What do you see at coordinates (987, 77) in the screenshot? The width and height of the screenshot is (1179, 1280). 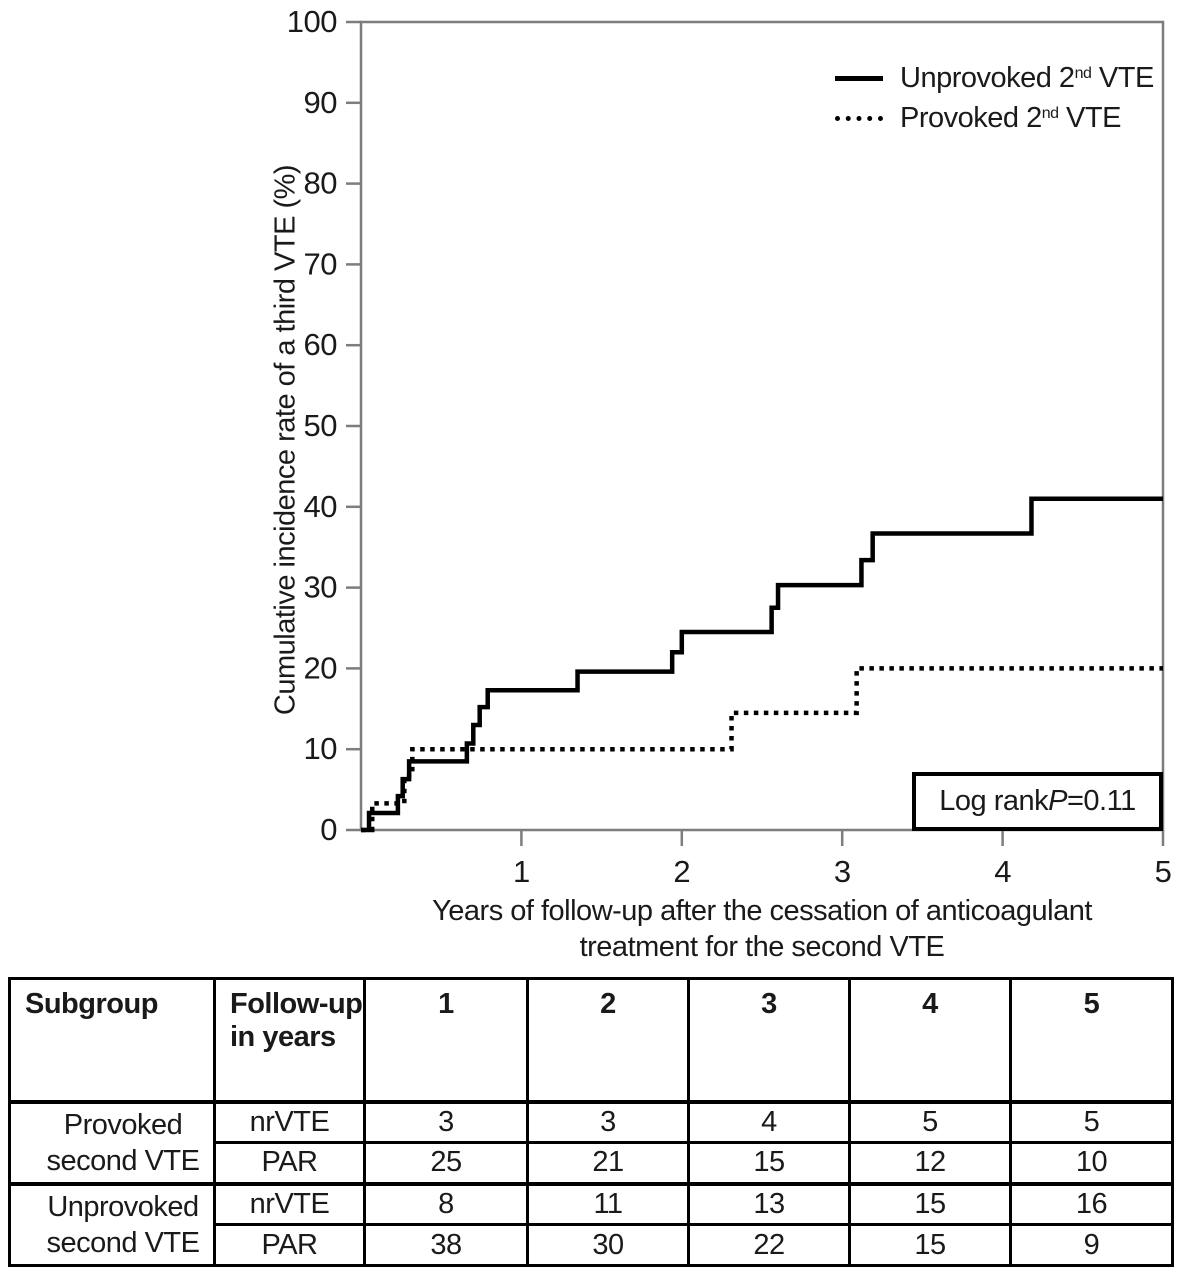 I see `legend-label-text: Unprovoked 2` at bounding box center [987, 77].